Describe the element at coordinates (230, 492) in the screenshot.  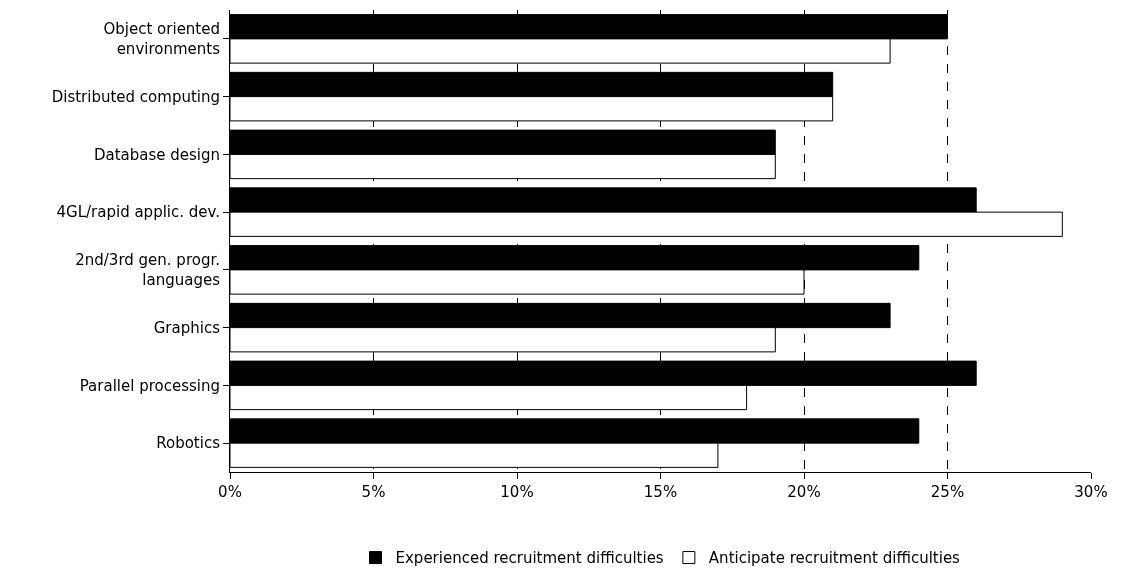
I see `x-tick-label: 0%` at that location.